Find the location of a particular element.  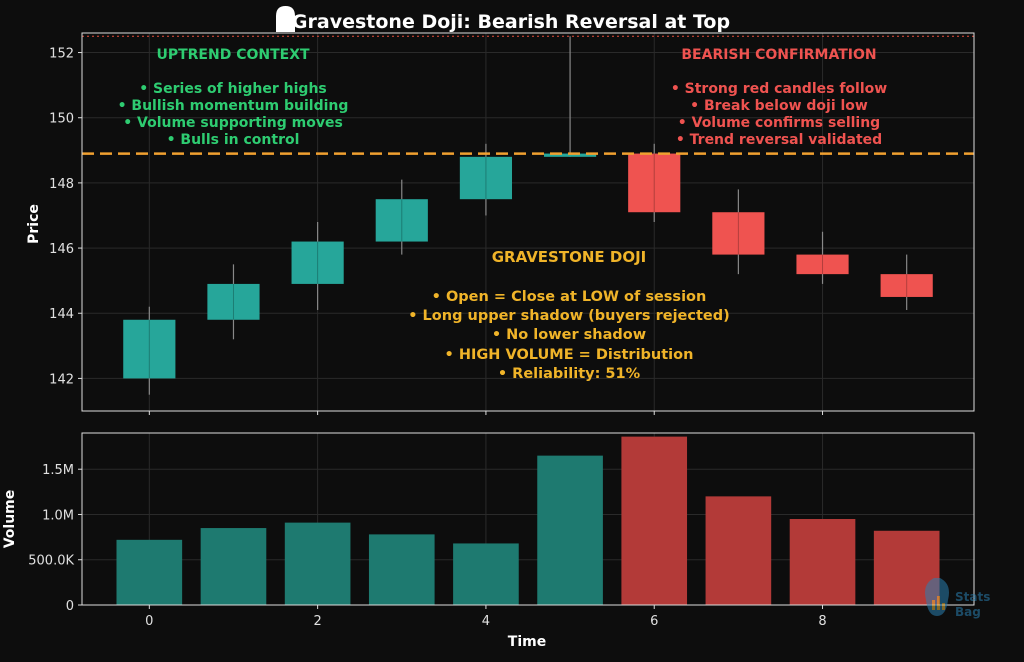

uptrend-line-1: • Series of higher highs is located at coordinates (233, 89).